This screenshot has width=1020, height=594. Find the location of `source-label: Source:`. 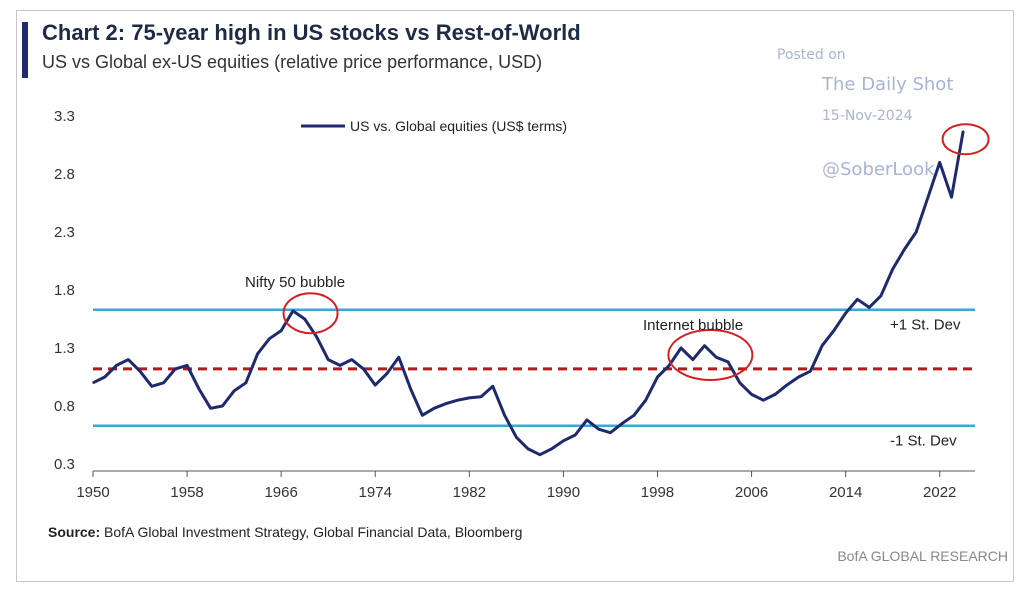

source-label: Source: is located at coordinates (74, 532).